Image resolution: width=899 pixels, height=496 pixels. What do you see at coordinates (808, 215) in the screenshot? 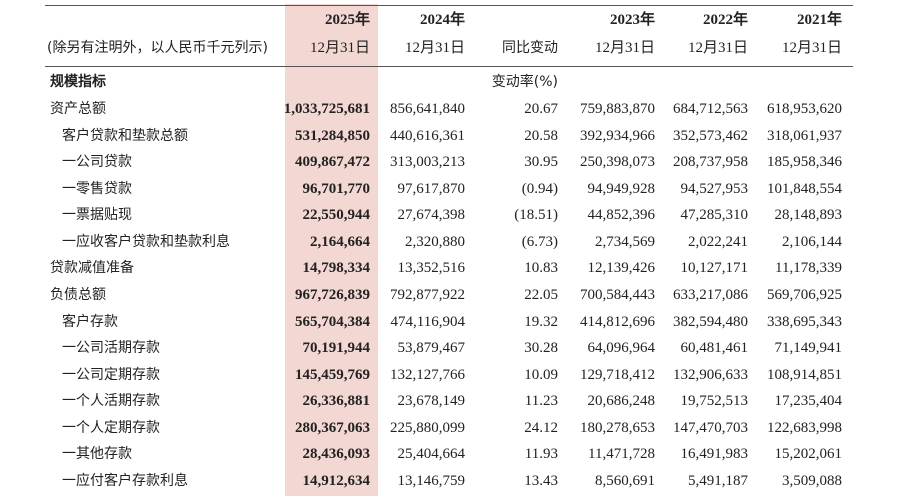
I see `cell-value: 28,148,893` at bounding box center [808, 215].